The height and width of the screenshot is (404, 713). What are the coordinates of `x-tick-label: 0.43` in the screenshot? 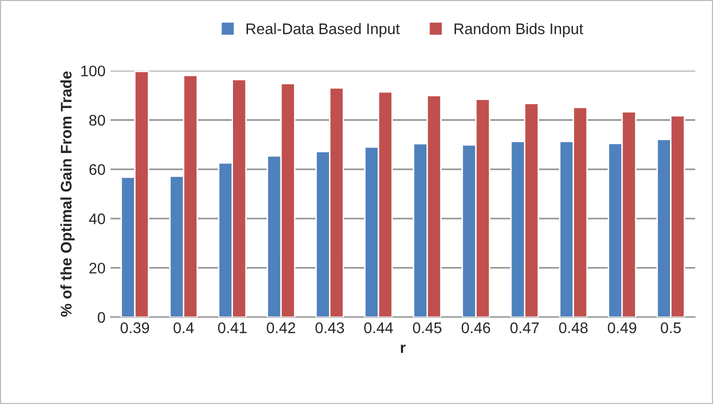 It's located at (329, 328).